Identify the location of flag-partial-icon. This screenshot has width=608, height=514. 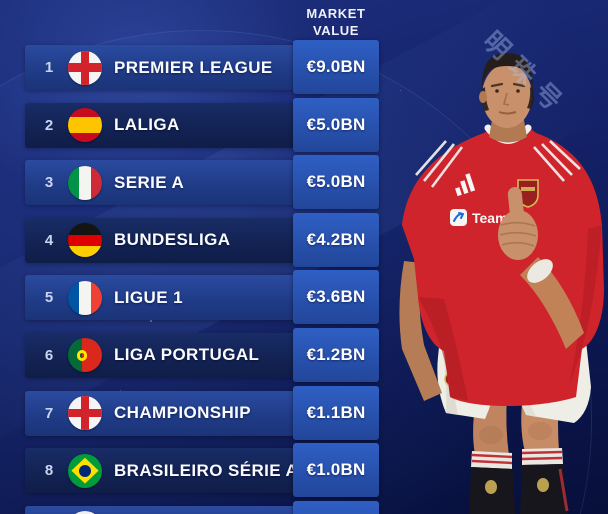
(85, 512).